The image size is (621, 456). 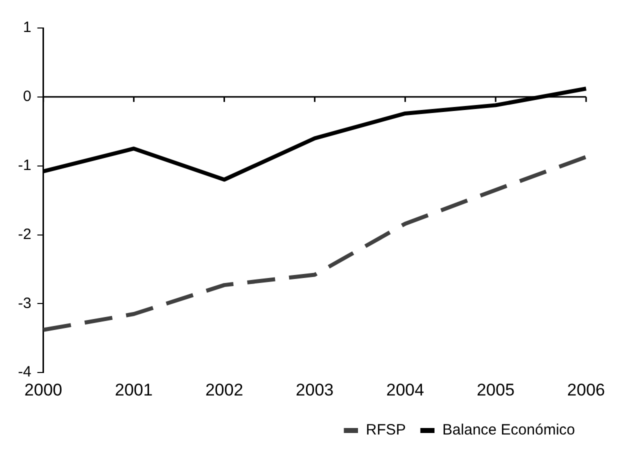 I want to click on y-tick-label: -4, so click(x=25, y=372).